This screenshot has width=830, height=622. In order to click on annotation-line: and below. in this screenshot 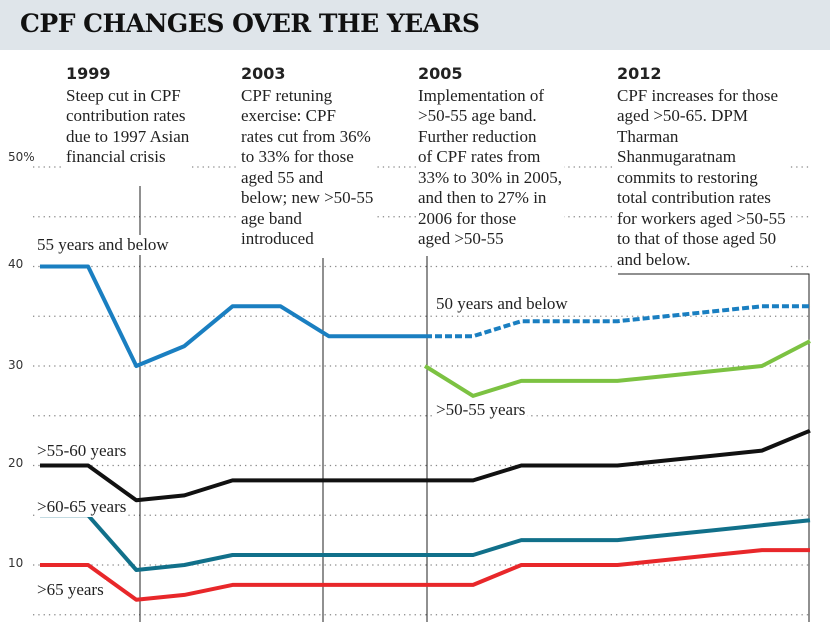, I will do `click(654, 259)`.